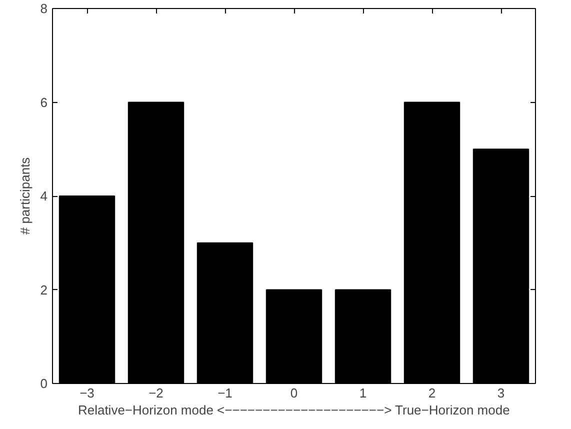 The image size is (571, 429). I want to click on x-tick-label: 1, so click(363, 393).